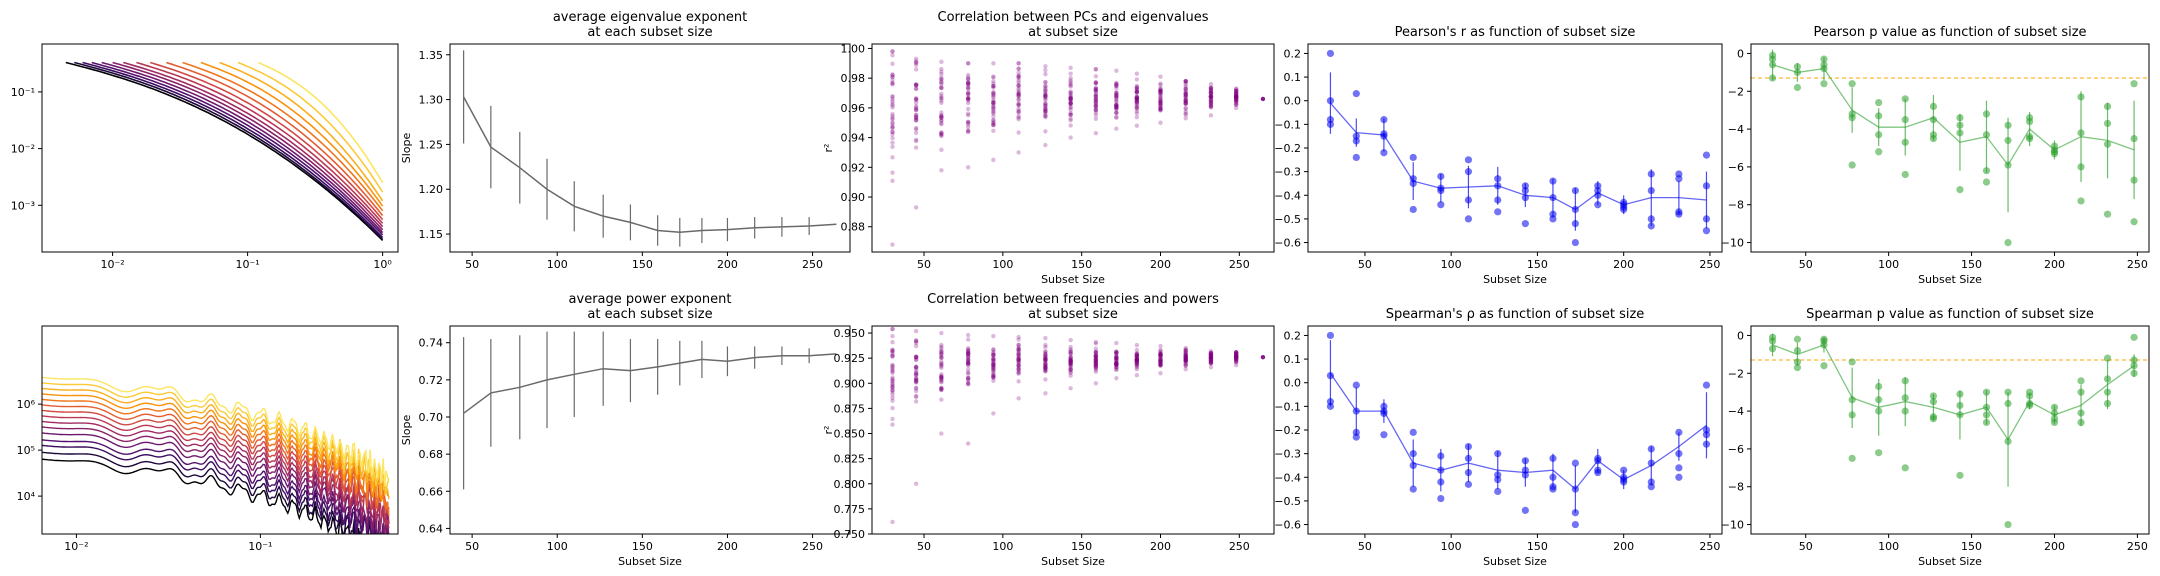 This screenshot has height=576, width=2160. I want to click on trial-point, so click(1356, 437).